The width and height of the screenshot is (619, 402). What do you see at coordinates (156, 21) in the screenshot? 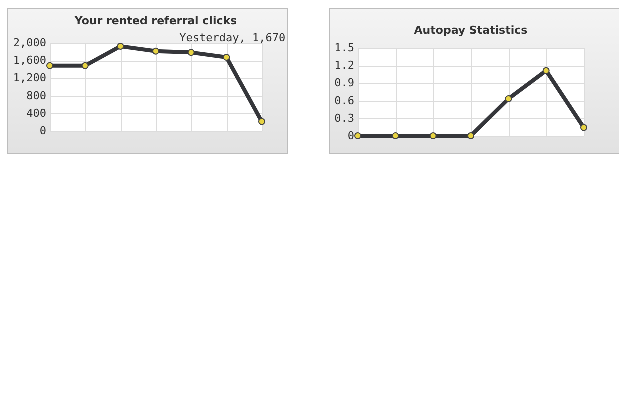
I see `chart-title: Your rented referral clicks` at bounding box center [156, 21].